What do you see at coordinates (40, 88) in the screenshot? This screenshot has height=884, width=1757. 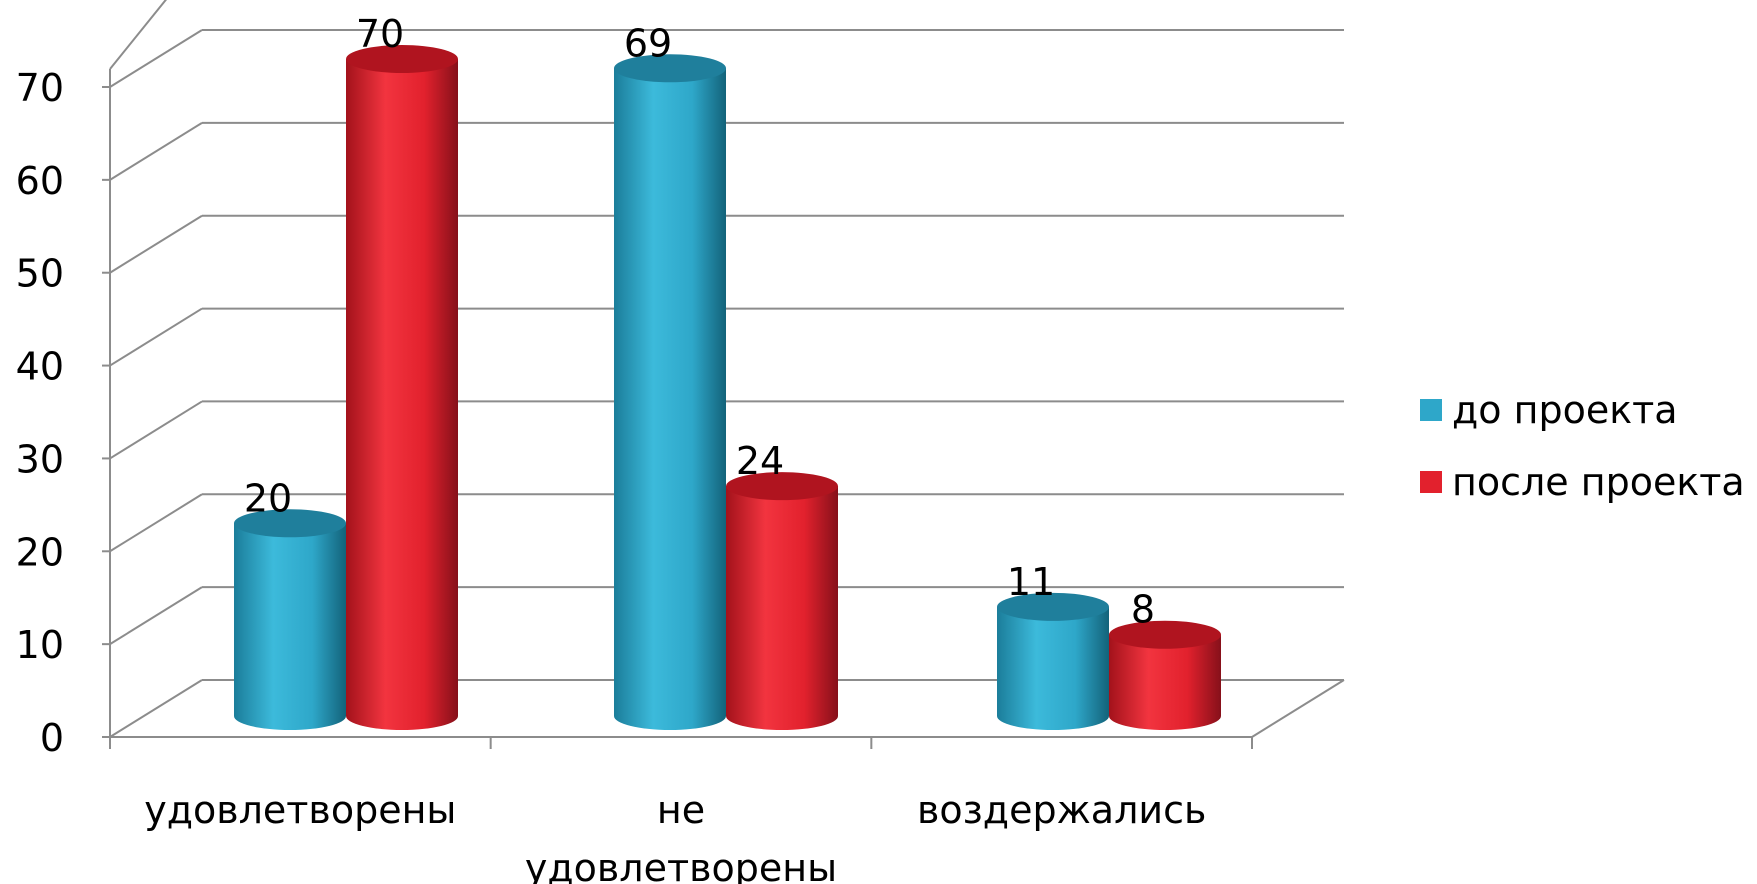 I see `y-tick-label: 70` at bounding box center [40, 88].